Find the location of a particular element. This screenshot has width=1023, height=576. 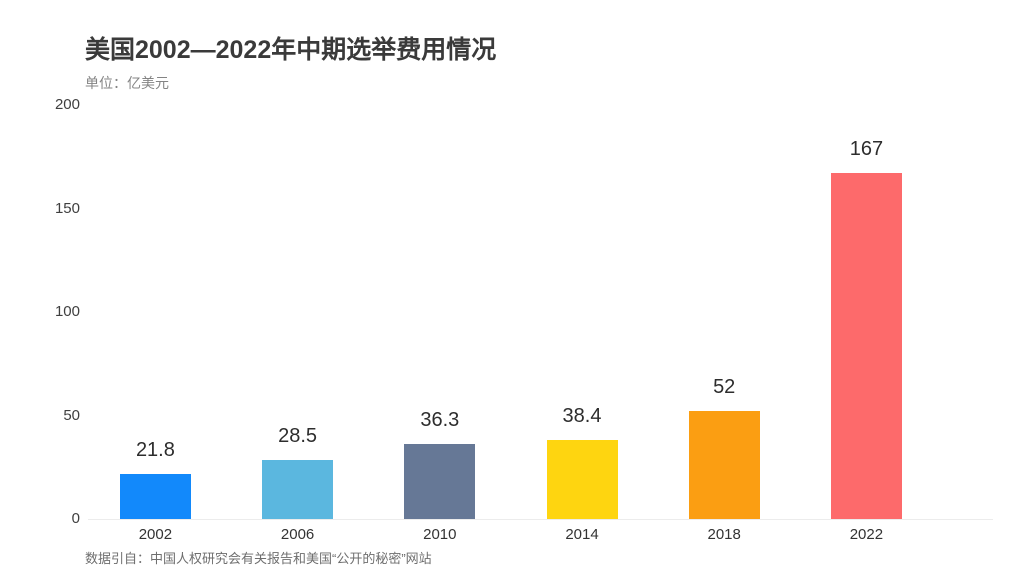

bar-group-2018: 52 2018 is located at coordinates (724, 324).